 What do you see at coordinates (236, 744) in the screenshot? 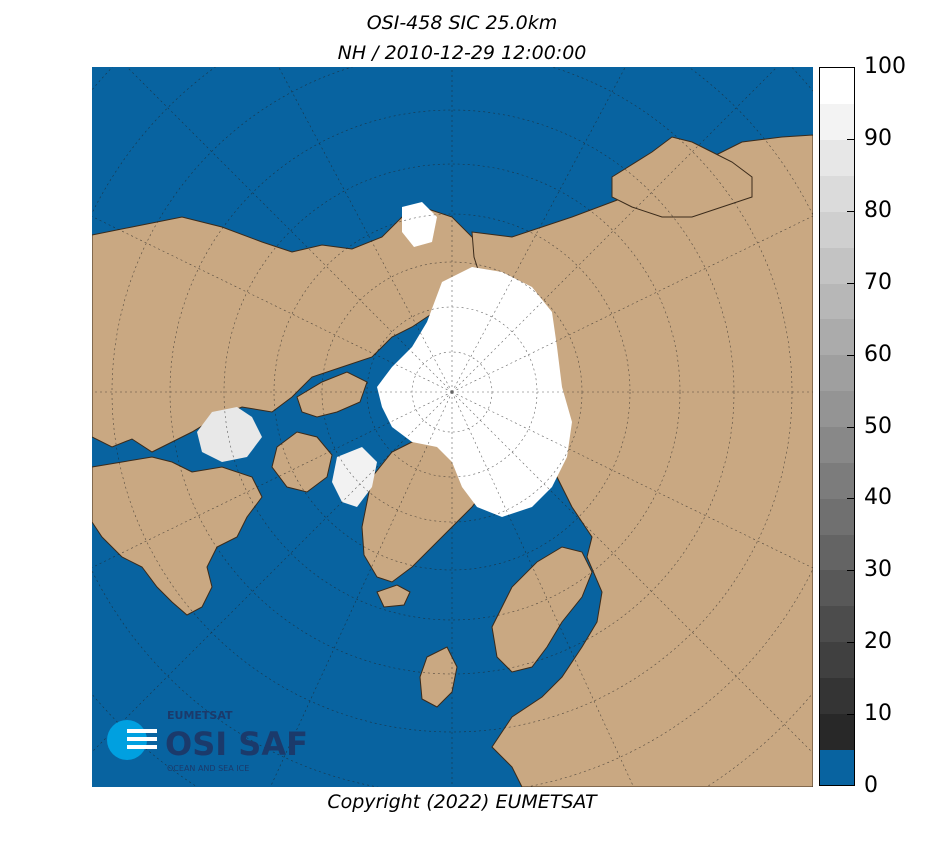
I see `logo-name: OSI SAF` at bounding box center [236, 744].